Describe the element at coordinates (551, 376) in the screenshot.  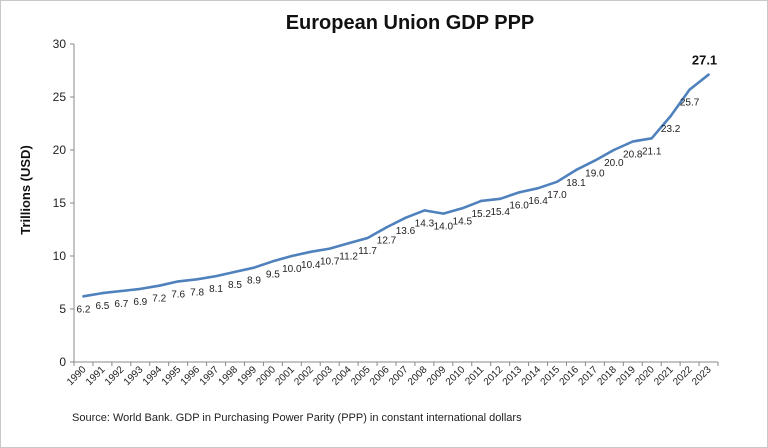
I see `x-tick-label: 2015` at that location.